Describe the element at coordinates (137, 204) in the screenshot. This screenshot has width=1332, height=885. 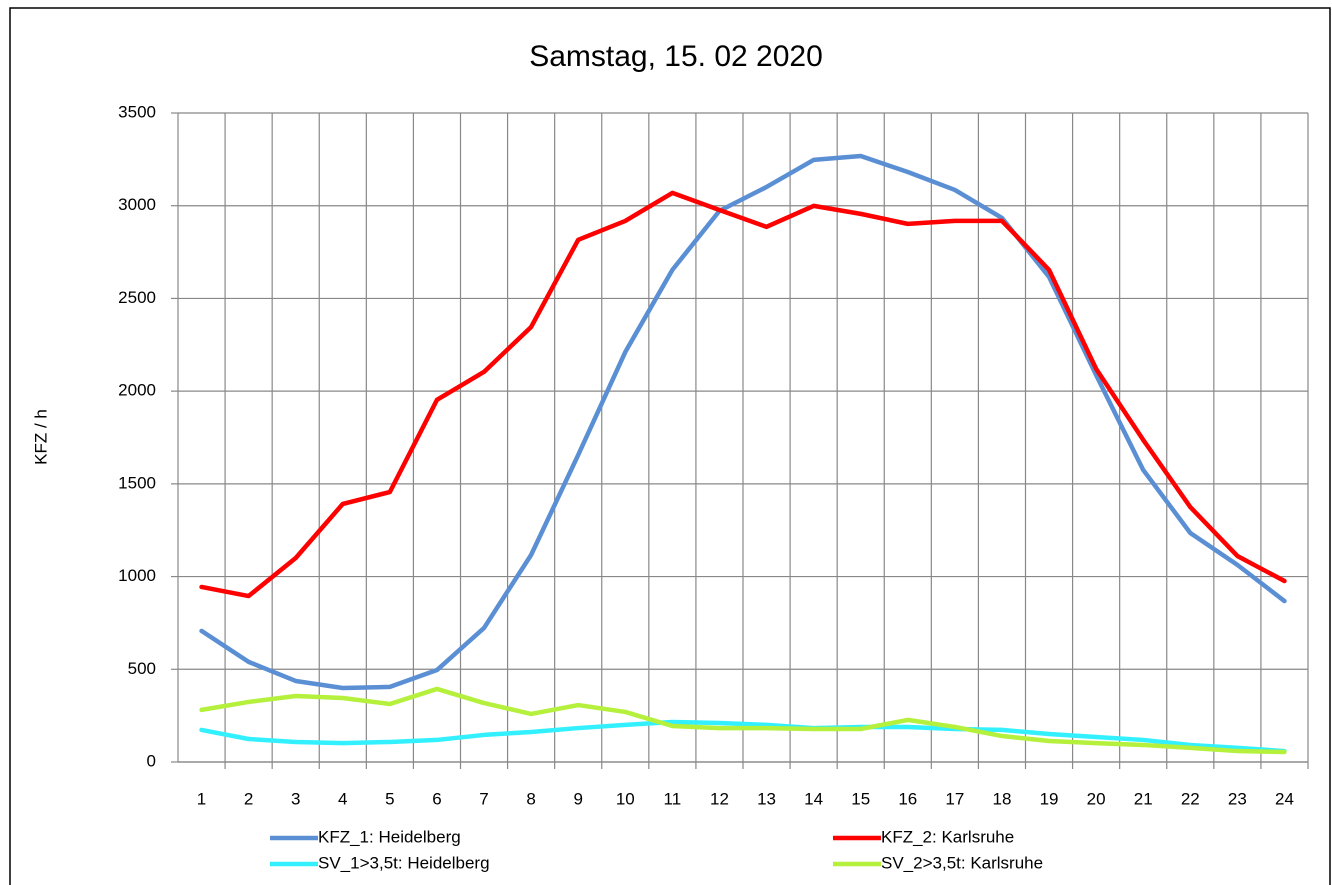
I see `y-tick-label: 3000` at that location.